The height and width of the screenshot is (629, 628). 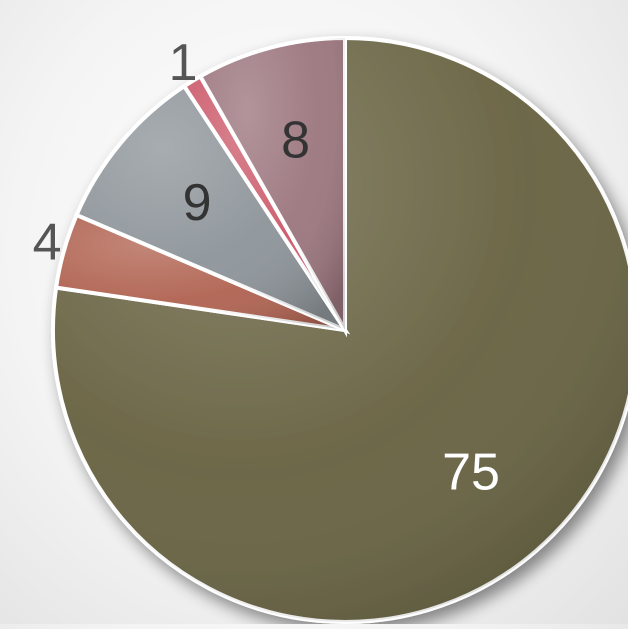 What do you see at coordinates (47, 243) in the screenshot?
I see `data-label-2: 4` at bounding box center [47, 243].